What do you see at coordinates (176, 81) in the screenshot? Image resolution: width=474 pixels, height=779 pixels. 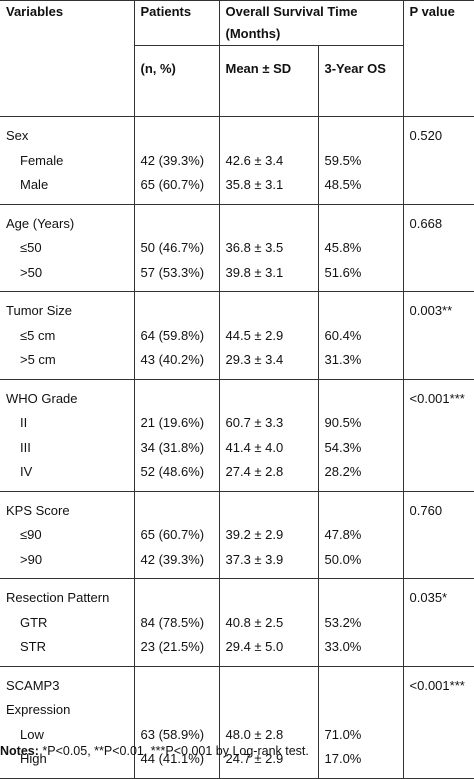 I see `header-patients-sub: (n, %)` at bounding box center [176, 81].